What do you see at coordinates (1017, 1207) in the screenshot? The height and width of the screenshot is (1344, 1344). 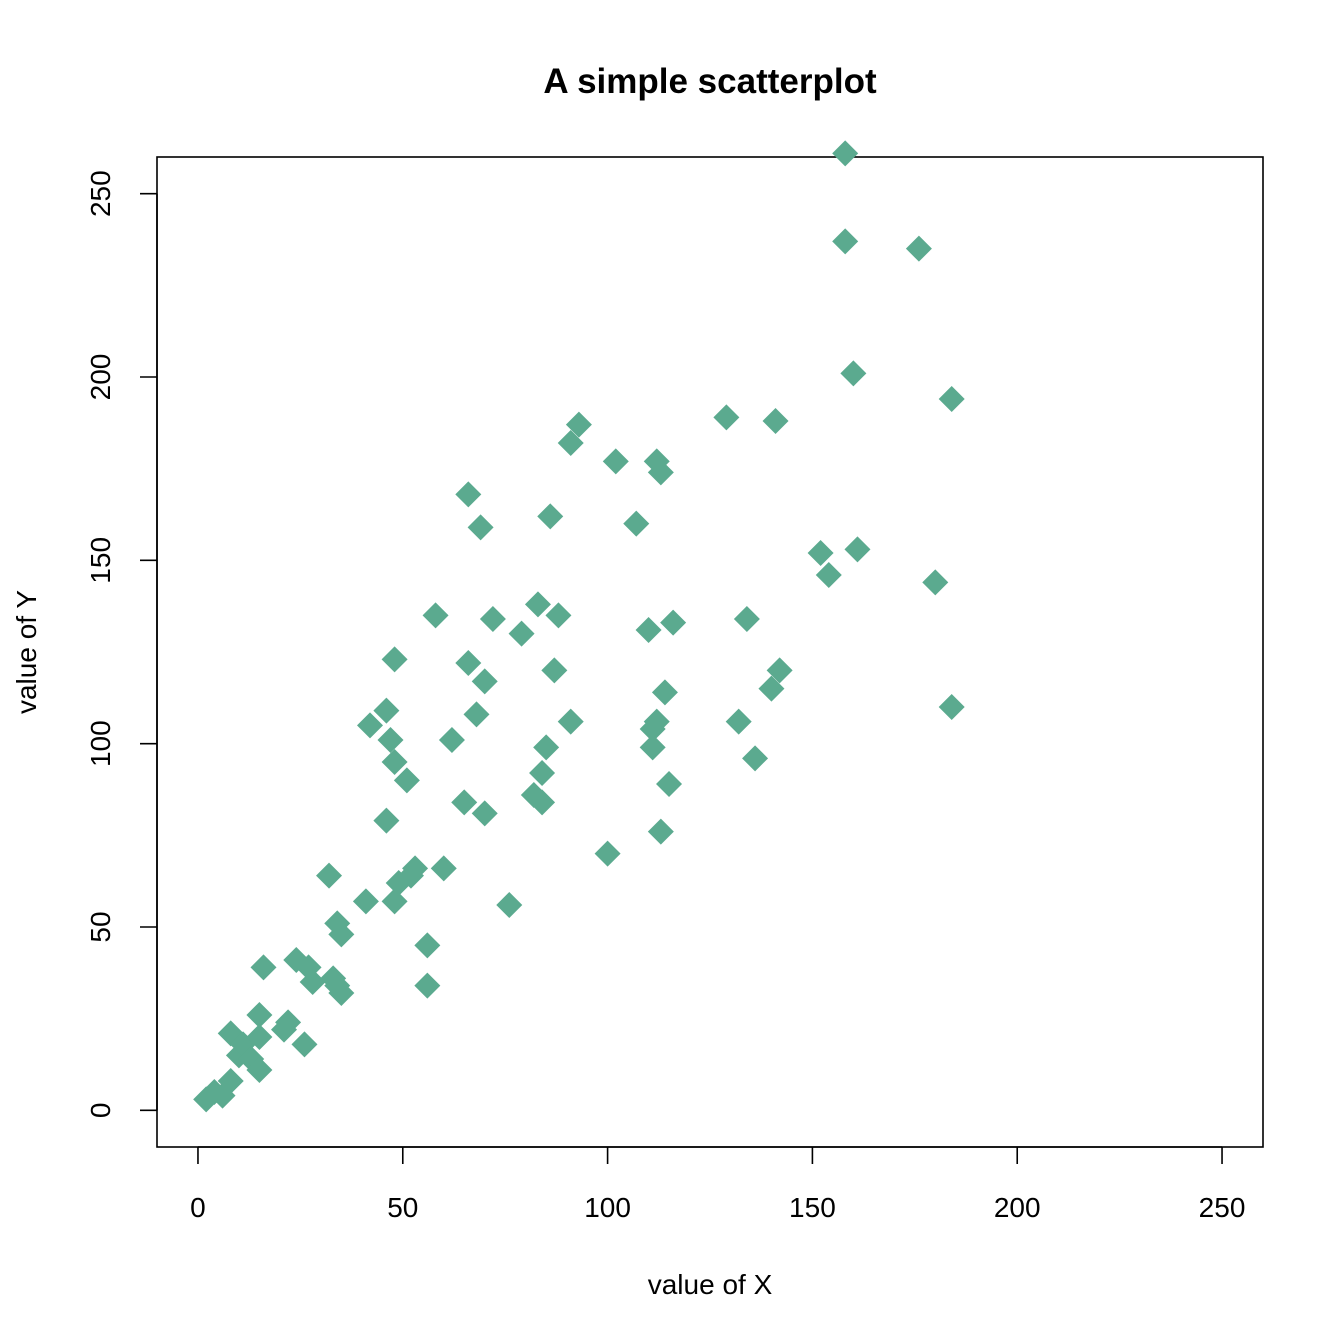 I see `x-tick-label: 200` at bounding box center [1017, 1207].